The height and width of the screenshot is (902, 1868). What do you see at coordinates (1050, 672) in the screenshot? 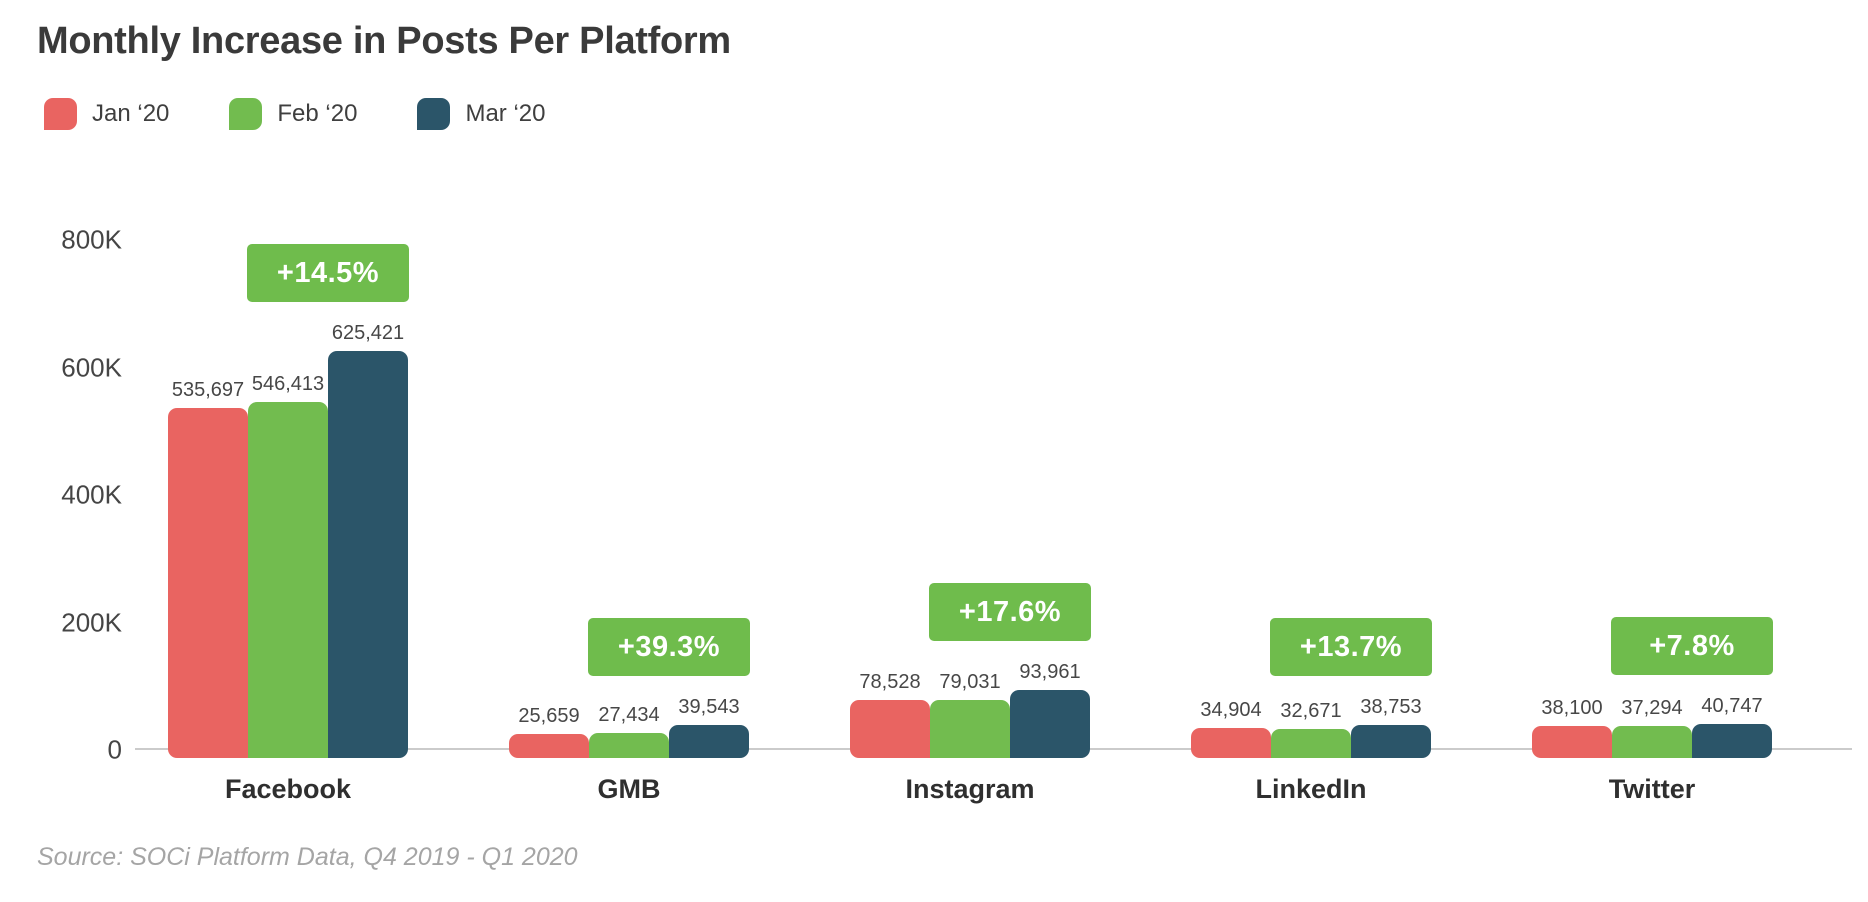
I see `bar-value-label: 93,961` at bounding box center [1050, 672].